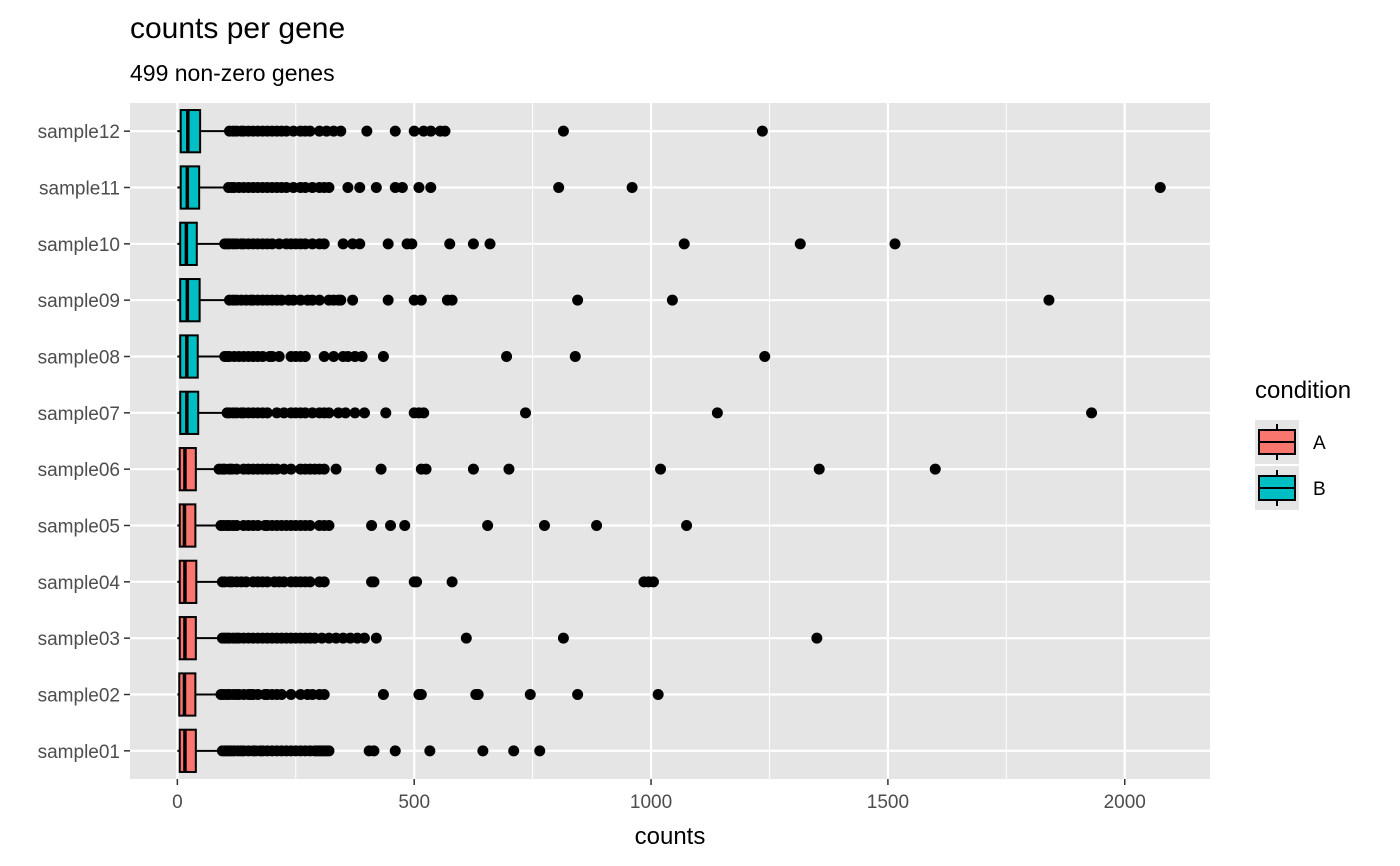 The width and height of the screenshot is (1400, 866). I want to click on chart-title: counts per gene, so click(238, 28).